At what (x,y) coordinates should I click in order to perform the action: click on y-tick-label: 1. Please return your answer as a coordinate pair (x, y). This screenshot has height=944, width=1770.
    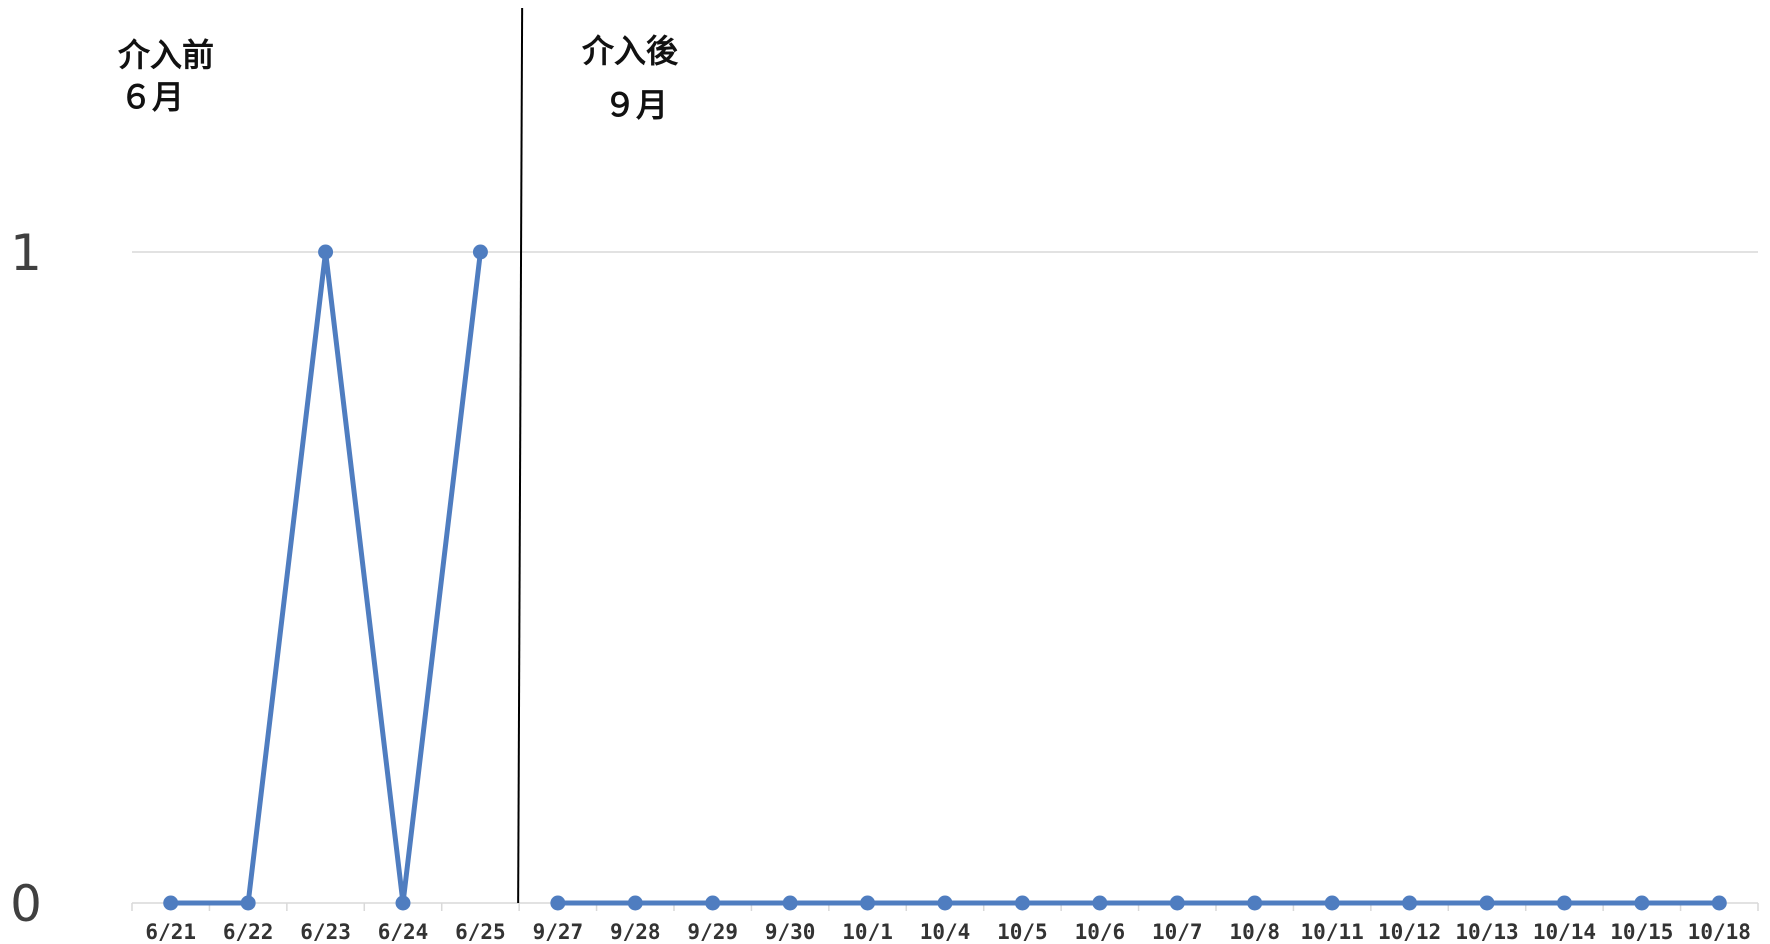
    Looking at the image, I should click on (26, 253).